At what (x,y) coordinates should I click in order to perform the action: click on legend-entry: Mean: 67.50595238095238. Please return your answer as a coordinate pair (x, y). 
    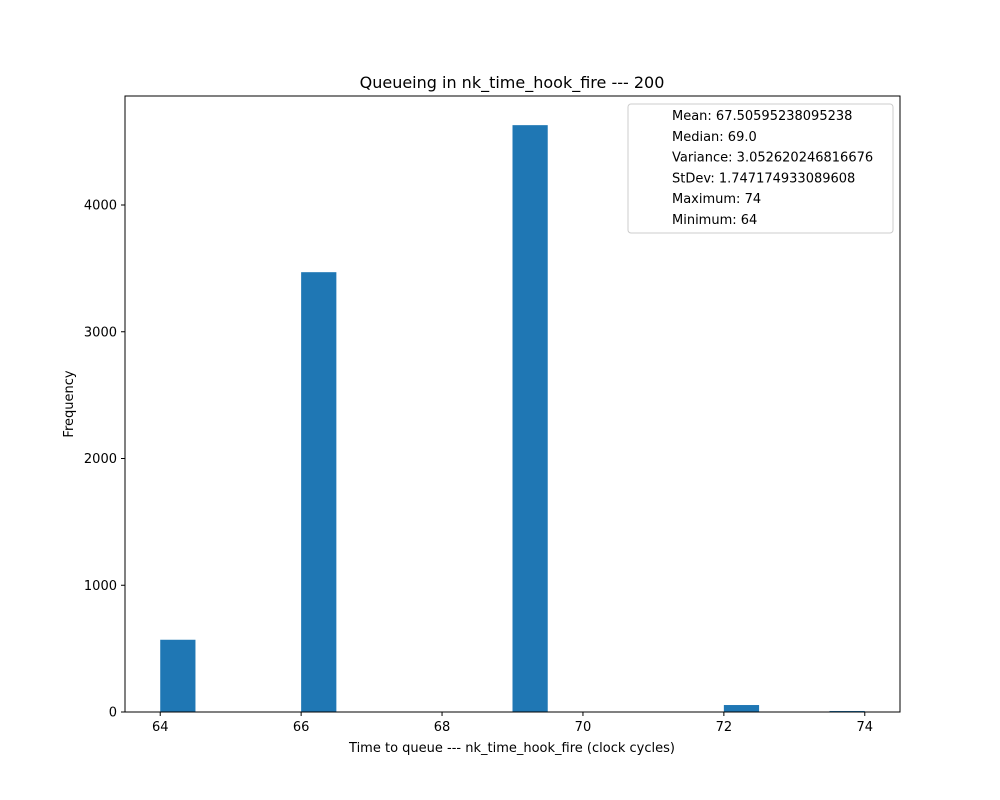
    Looking at the image, I should click on (762, 116).